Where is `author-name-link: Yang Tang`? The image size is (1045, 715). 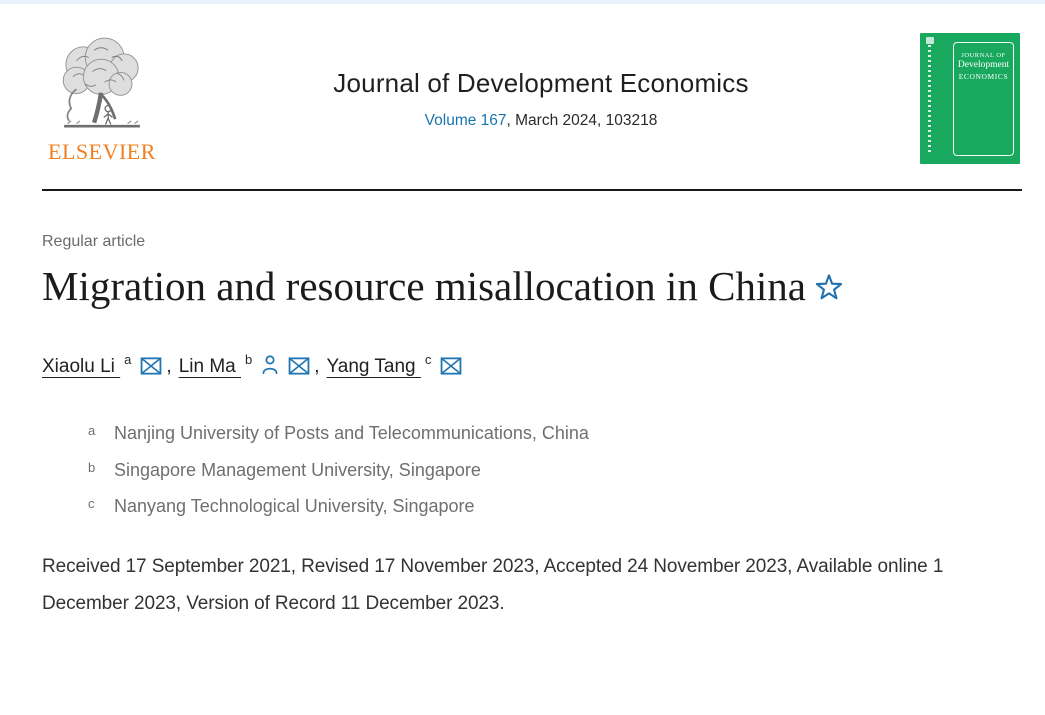 author-name-link: Yang Tang is located at coordinates (373, 366).